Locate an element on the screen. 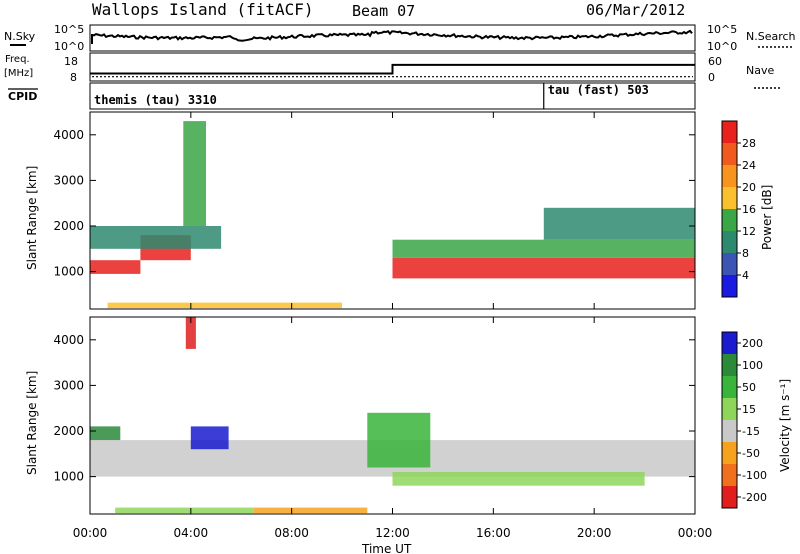 The image size is (800, 554). velocity-colorbar-swatches is located at coordinates (729, 420).